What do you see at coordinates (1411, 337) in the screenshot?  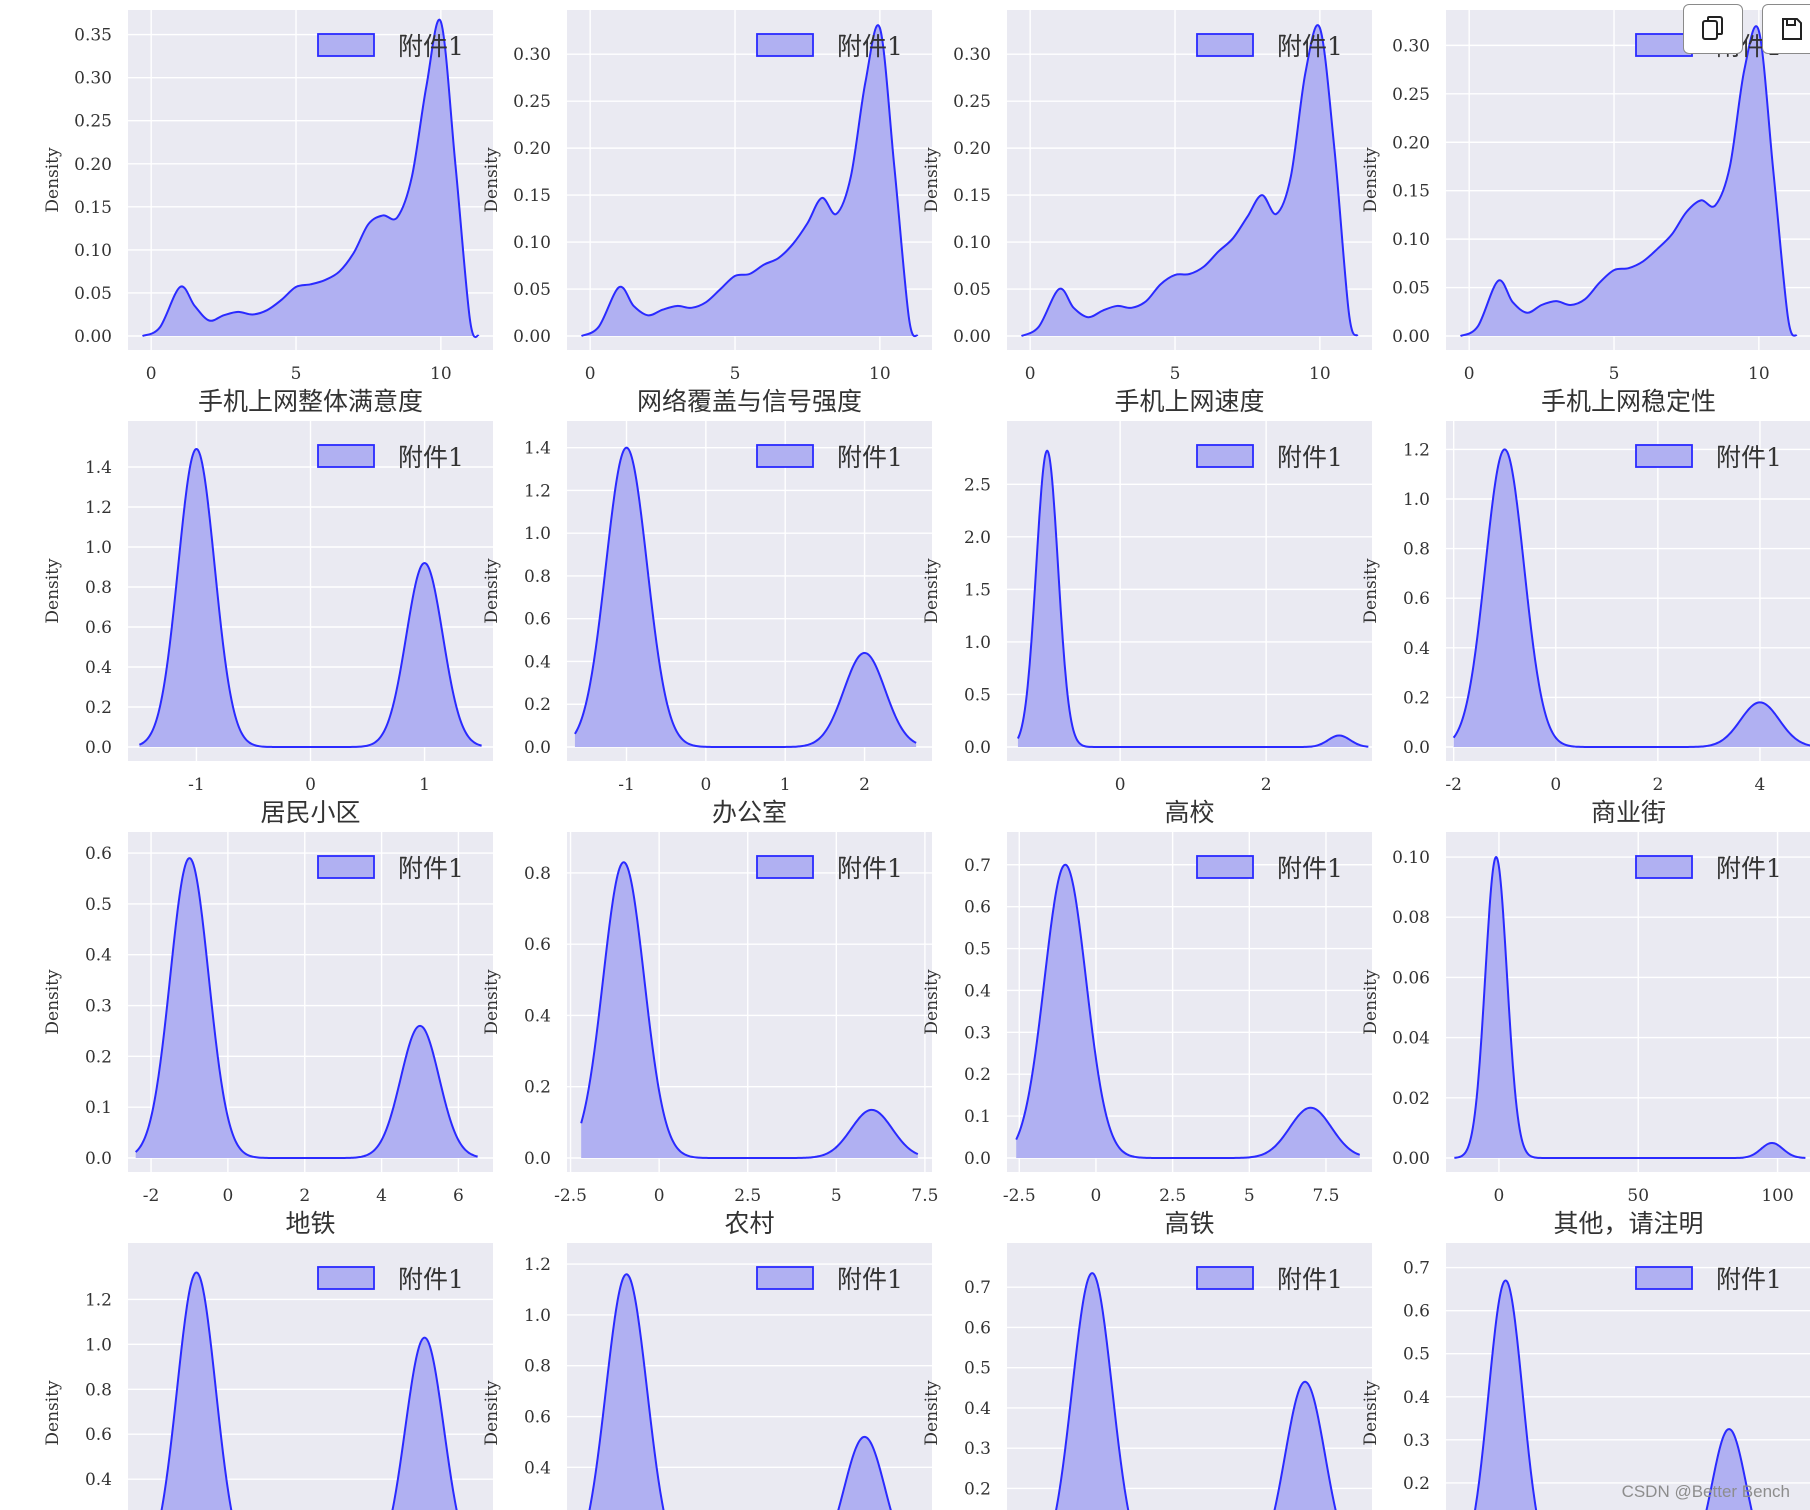 I see `y-tick-label: 0.00` at bounding box center [1411, 337].